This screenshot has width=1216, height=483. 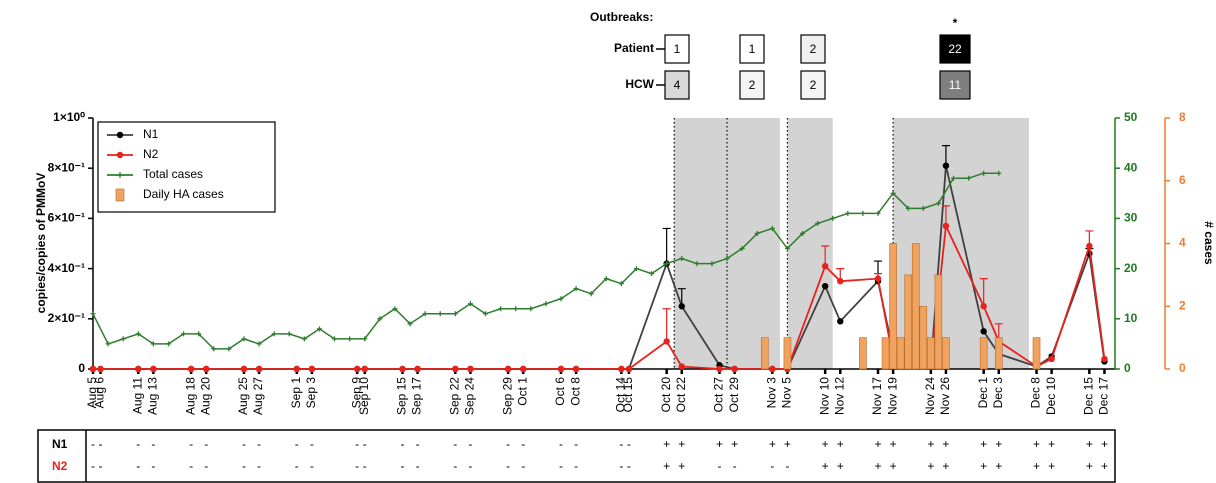 I want to click on y2-tick-label: 20, so click(x=1131, y=268).